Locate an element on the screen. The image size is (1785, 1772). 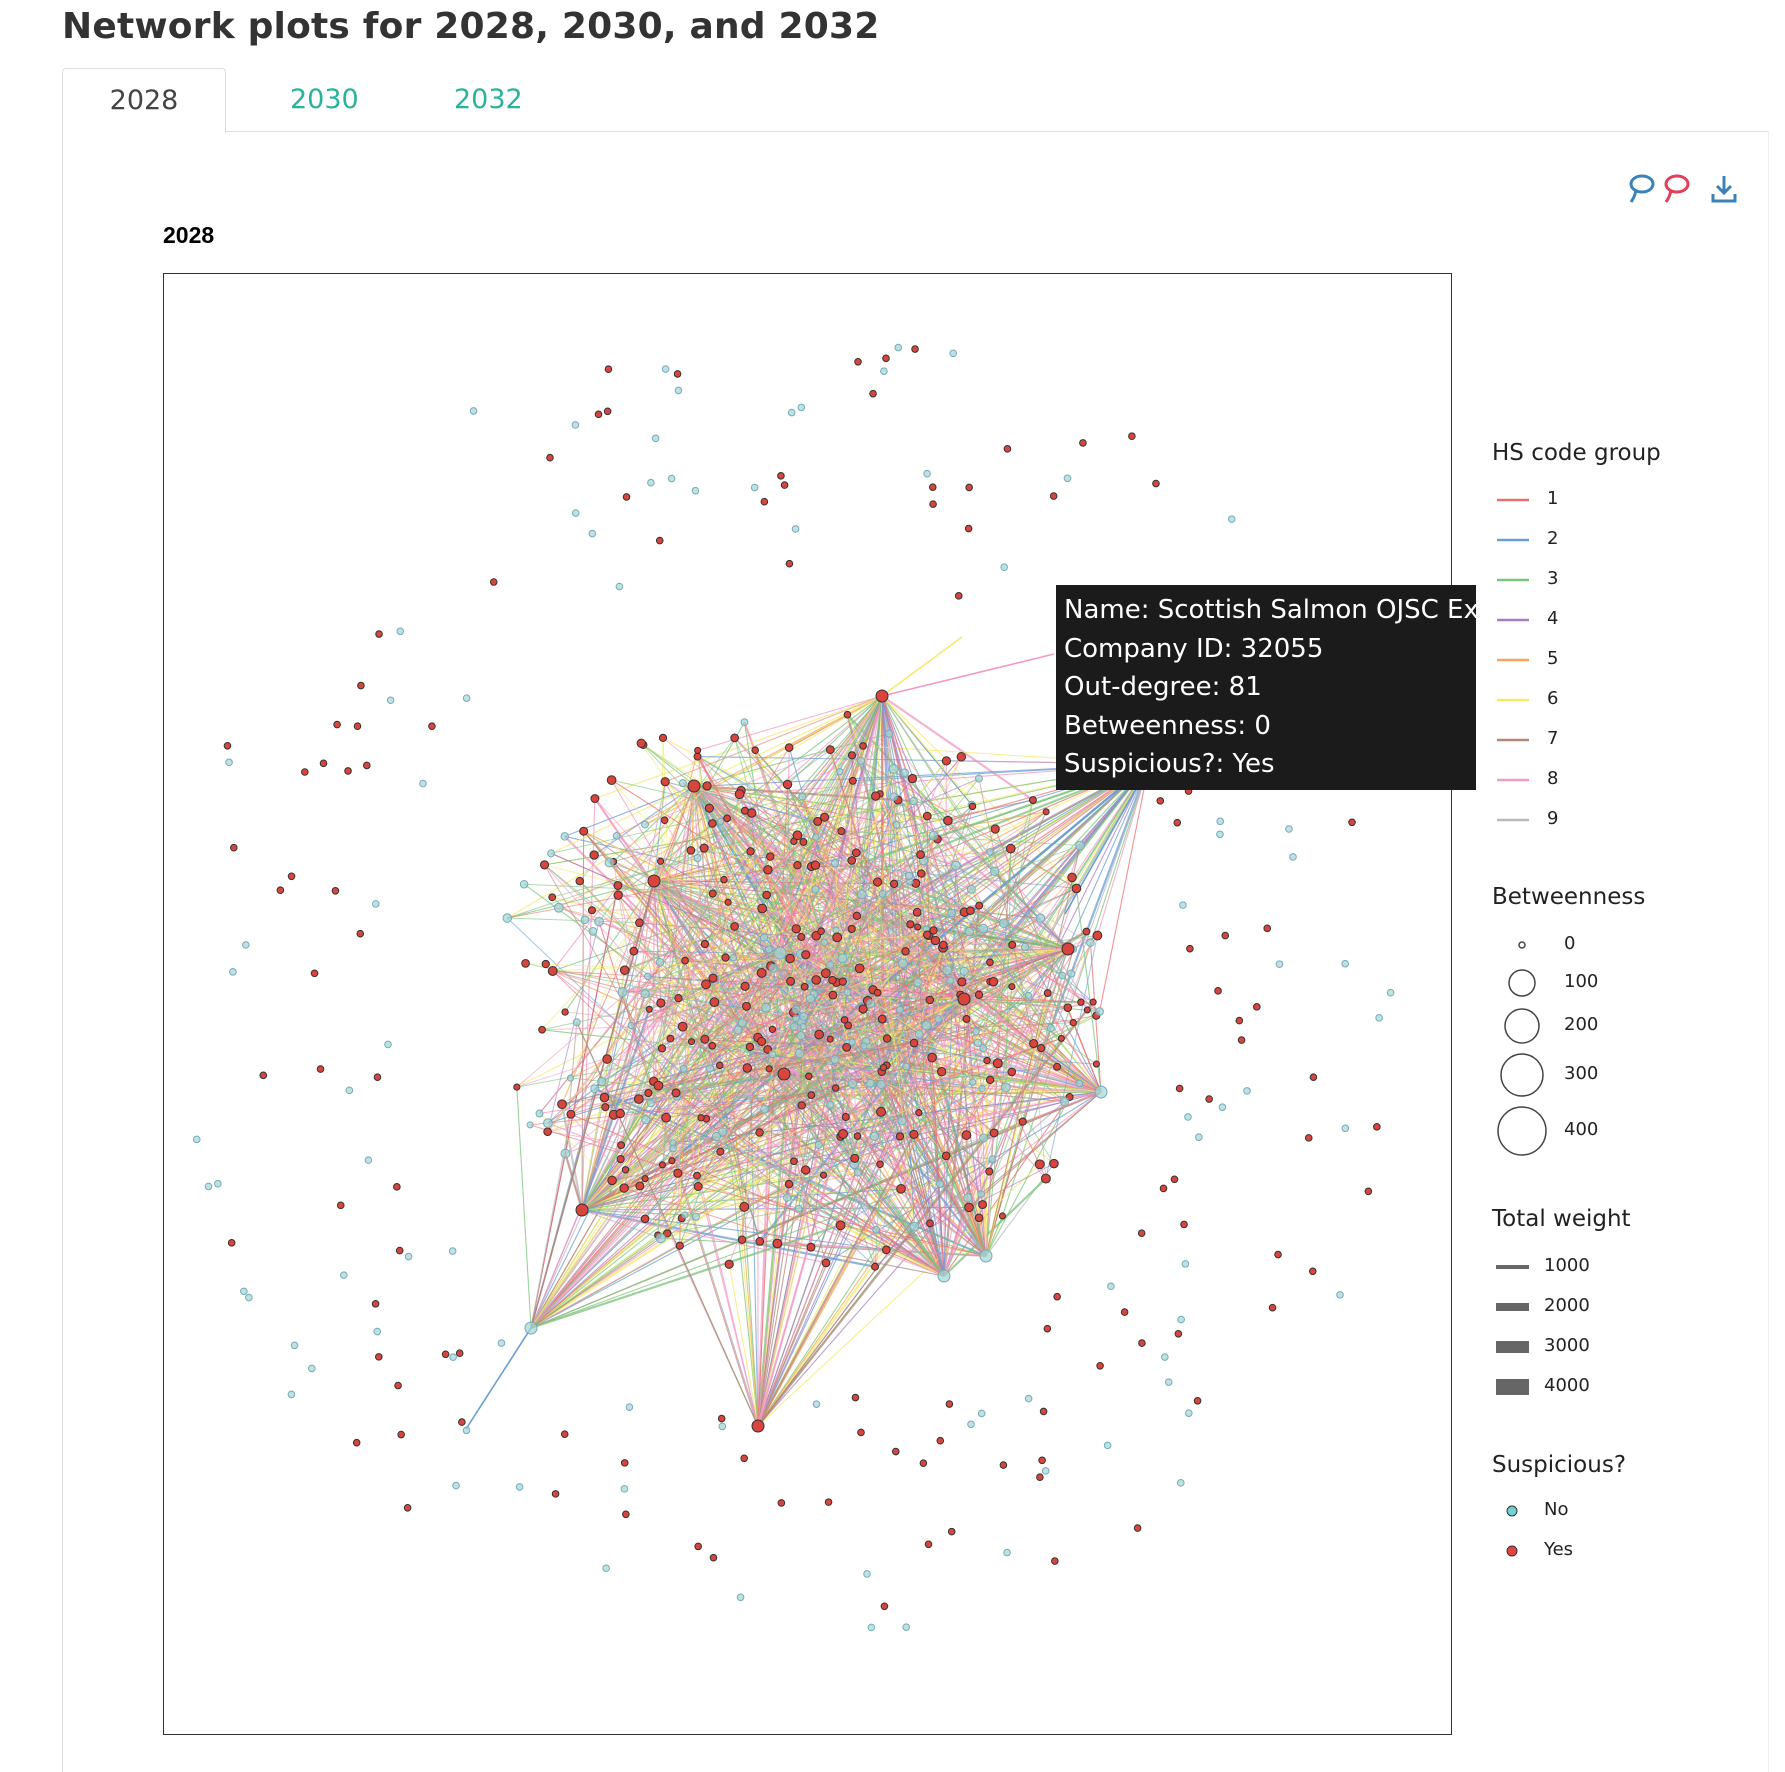
tab-2032: 2032 is located at coordinates (488, 100).